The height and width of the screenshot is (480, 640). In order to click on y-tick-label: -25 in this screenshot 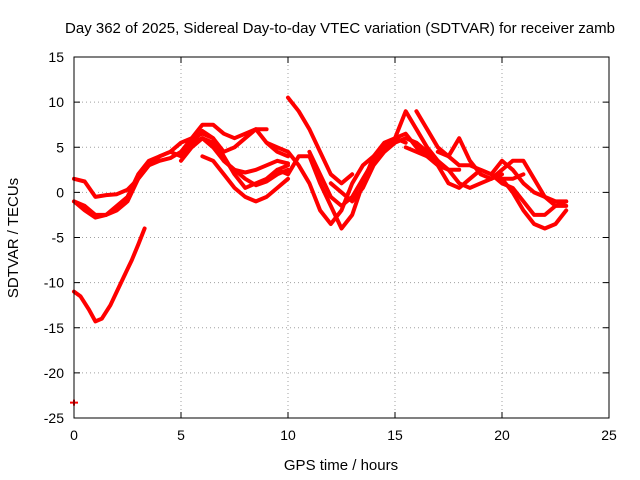, I will do `click(54, 418)`.